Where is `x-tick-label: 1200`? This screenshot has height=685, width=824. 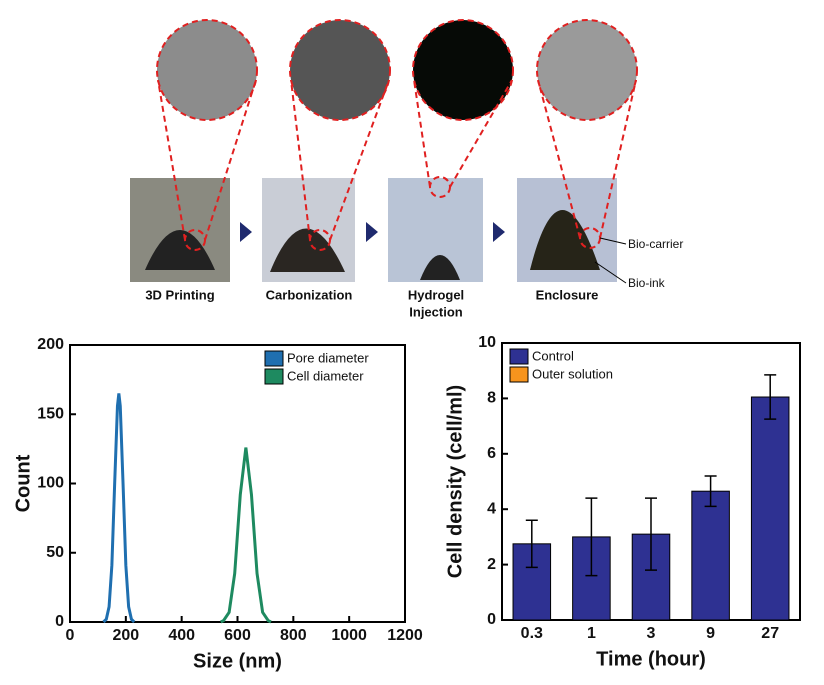
x-tick-label: 1200 is located at coordinates (405, 635).